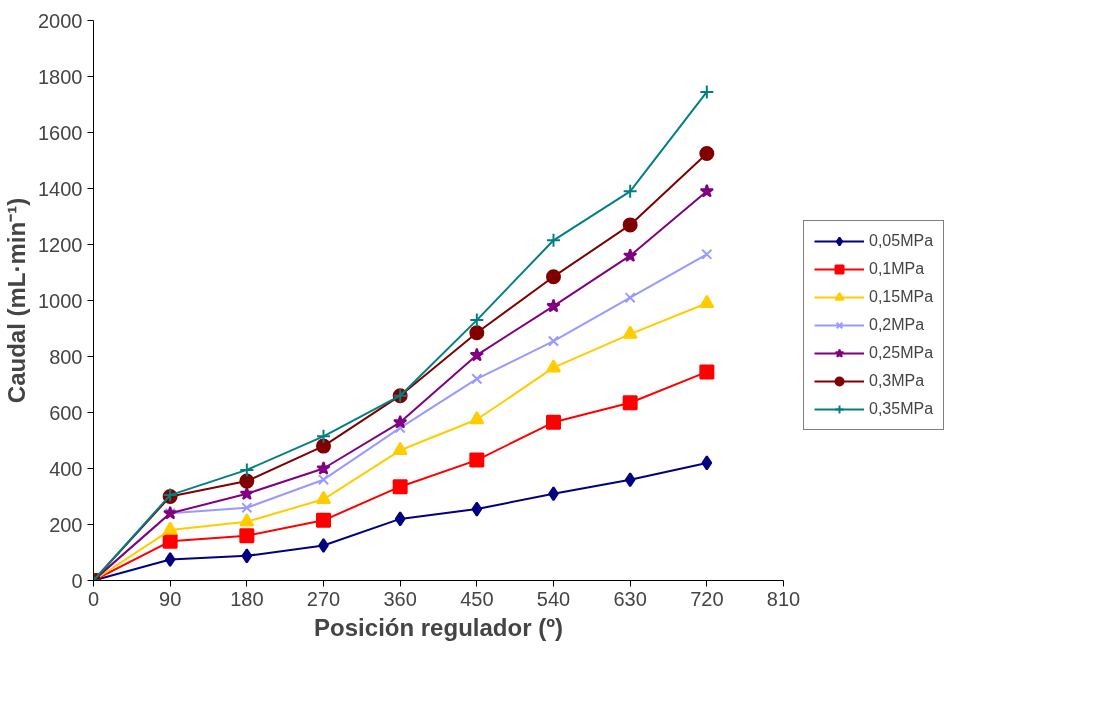  What do you see at coordinates (783, 598) in the screenshot?
I see `x-tick-label: 810` at bounding box center [783, 598].